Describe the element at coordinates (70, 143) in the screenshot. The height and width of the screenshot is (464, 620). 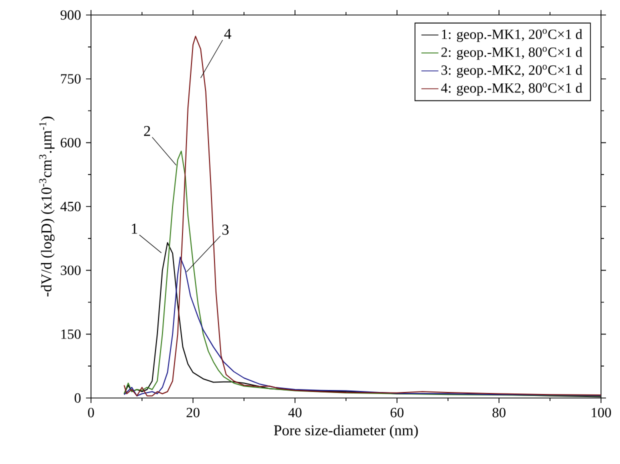
I see `y-tick-label: 600` at that location.